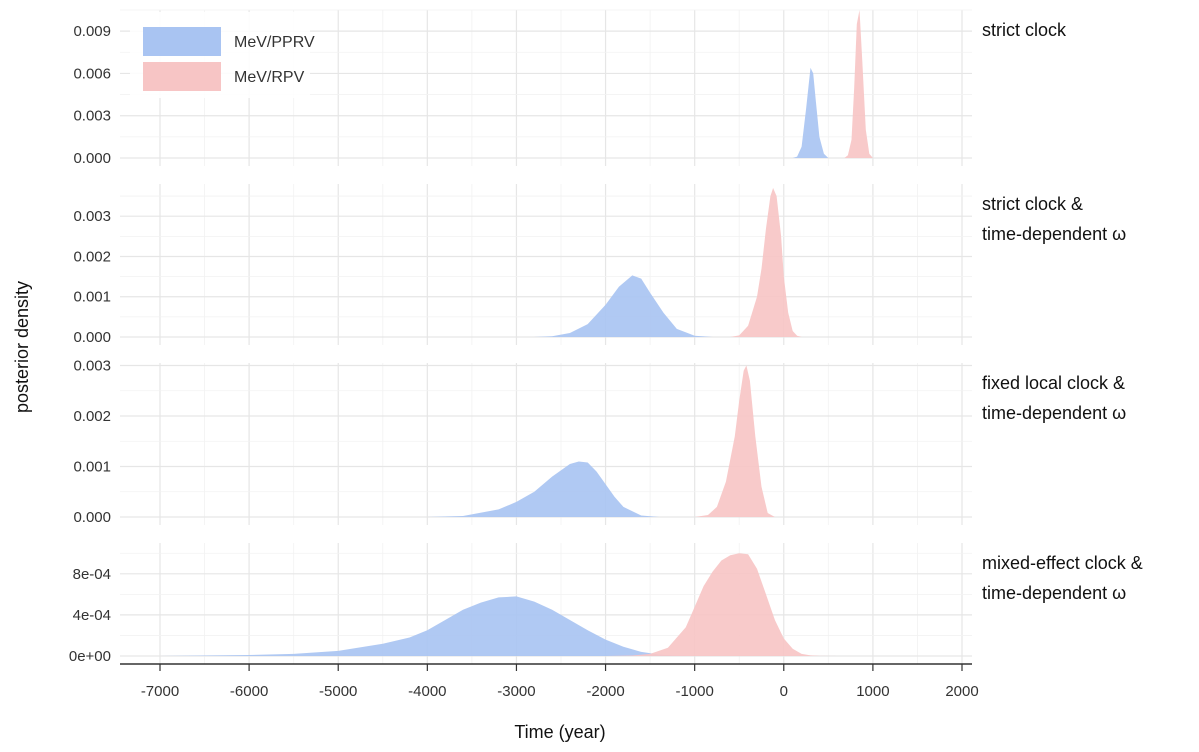 The image size is (1199, 752). I want to click on facet-label: strict clock &, so click(1032, 204).